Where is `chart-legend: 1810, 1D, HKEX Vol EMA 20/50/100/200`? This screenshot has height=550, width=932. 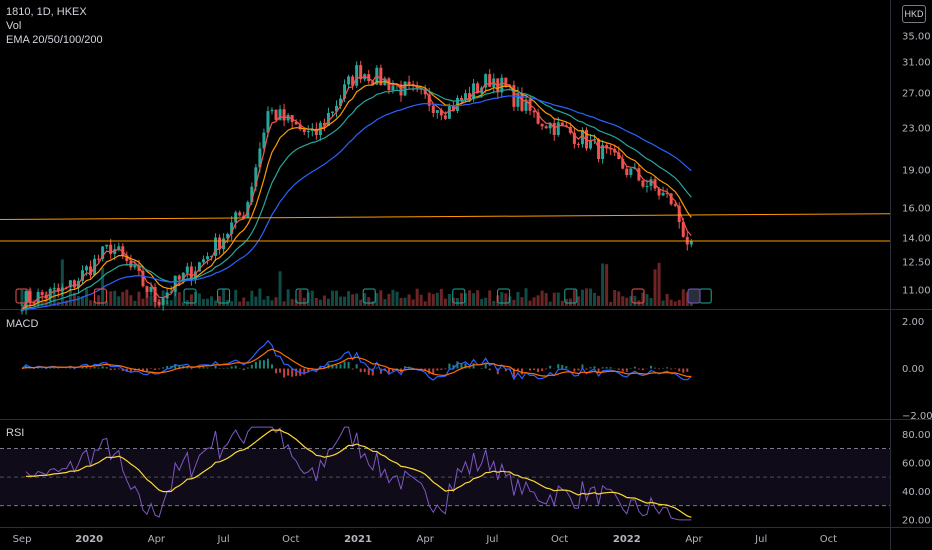 chart-legend: 1810, 1D, HKEX Vol EMA 20/50/100/200 is located at coordinates (54, 26).